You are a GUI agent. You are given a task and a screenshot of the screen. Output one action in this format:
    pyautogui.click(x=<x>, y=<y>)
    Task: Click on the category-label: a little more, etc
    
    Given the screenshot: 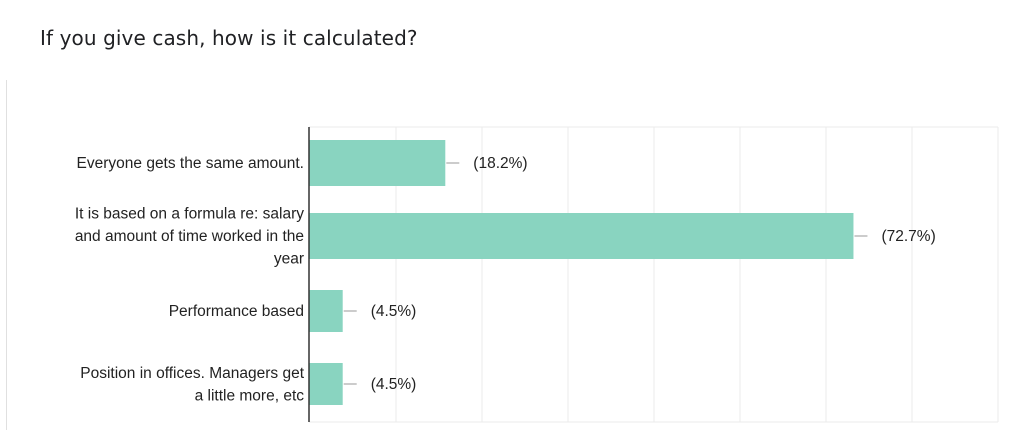 What is the action you would take?
    pyautogui.click(x=250, y=395)
    